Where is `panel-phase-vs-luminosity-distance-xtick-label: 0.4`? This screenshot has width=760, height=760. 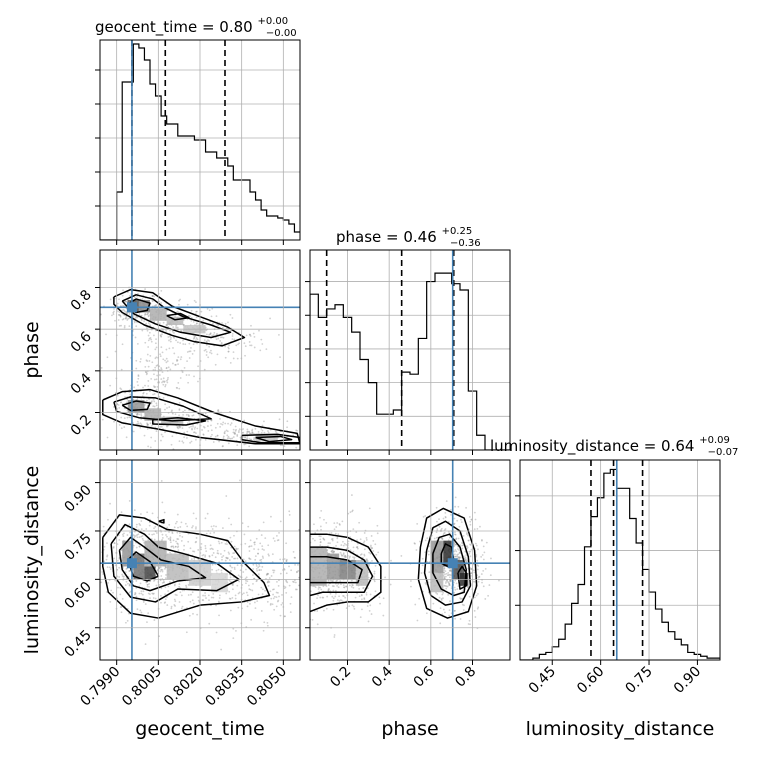
panel-phase-vs-luminosity-distance-xtick-label: 0.4 is located at coordinates (382, 676).